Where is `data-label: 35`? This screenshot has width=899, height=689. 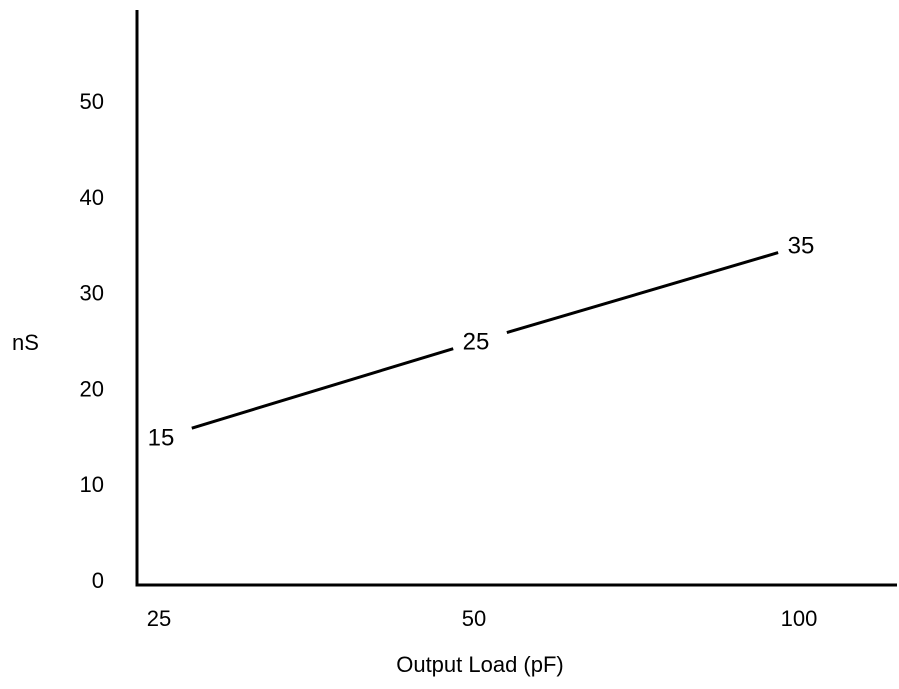 data-label: 35 is located at coordinates (801, 246).